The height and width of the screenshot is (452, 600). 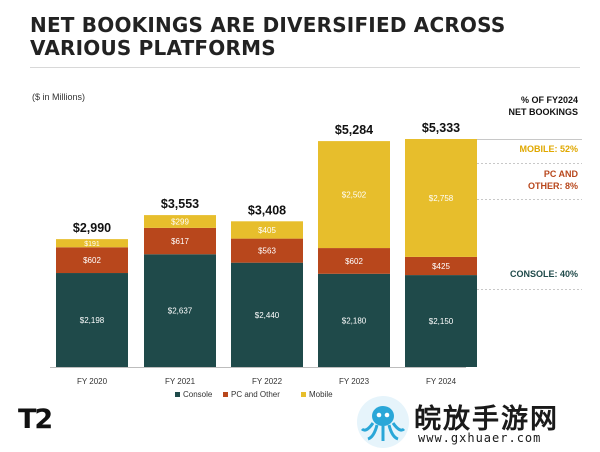 I want to click on data-label-console: $2,150, so click(x=441, y=321).